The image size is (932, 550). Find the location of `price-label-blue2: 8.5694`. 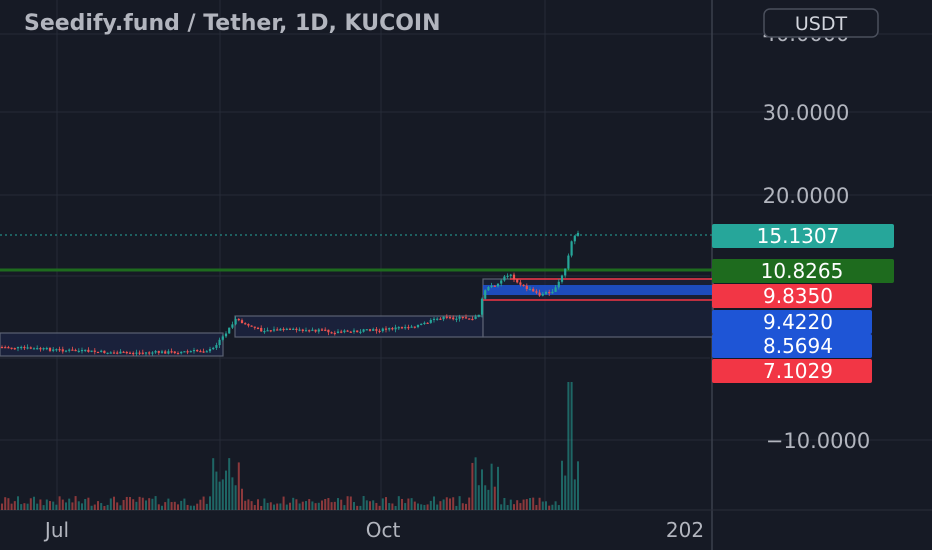

price-label-blue2: 8.5694 is located at coordinates (798, 346).